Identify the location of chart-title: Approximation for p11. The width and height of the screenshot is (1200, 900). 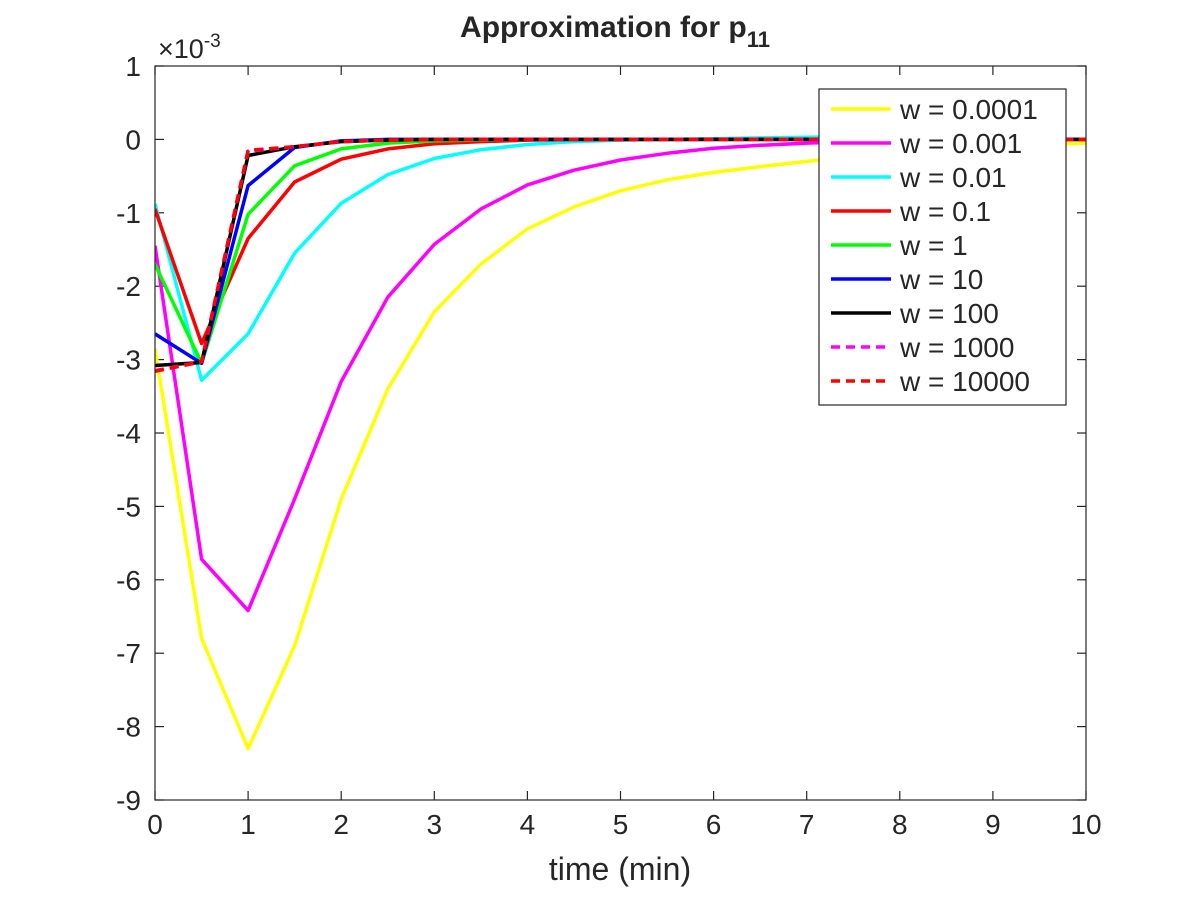
(615, 31).